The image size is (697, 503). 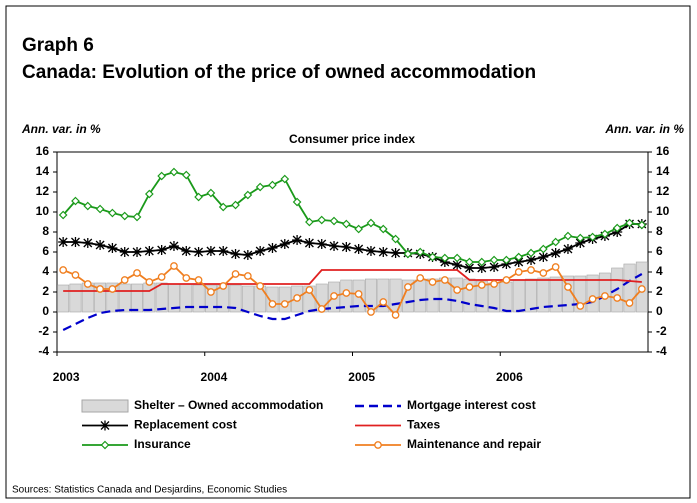 I want to click on legend-label: Taxes, so click(x=423, y=425).